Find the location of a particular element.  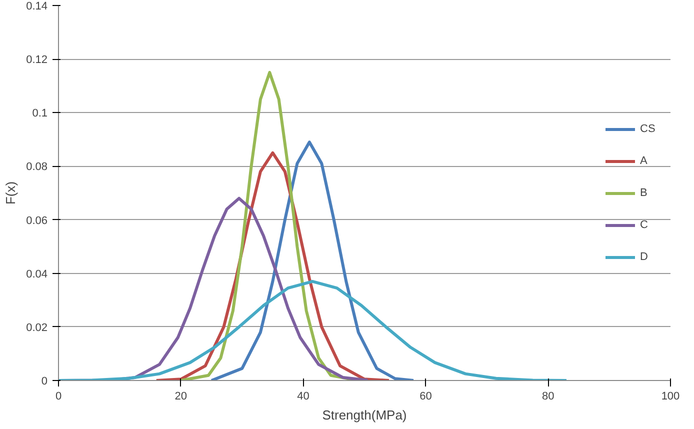

y-tick-label: 0.04 is located at coordinates (37, 274).